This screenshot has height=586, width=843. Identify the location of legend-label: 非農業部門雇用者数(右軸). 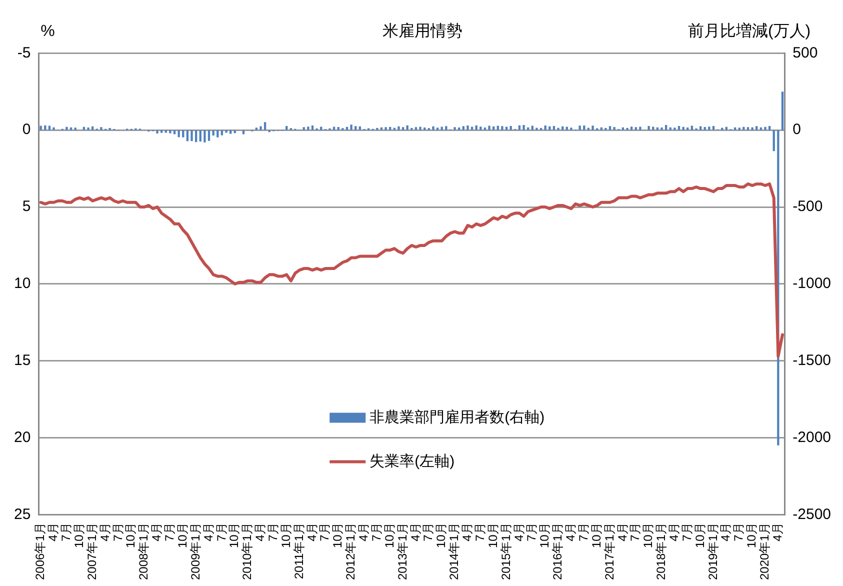
(457, 417).